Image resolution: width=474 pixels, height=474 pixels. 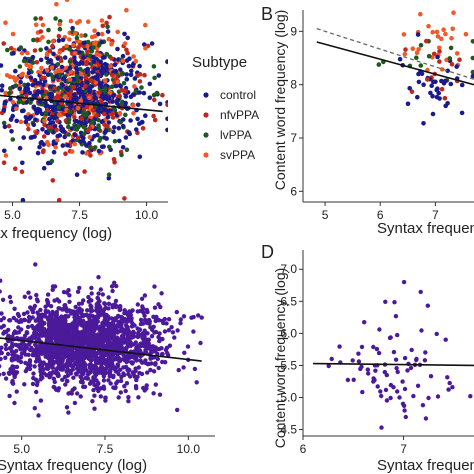 What do you see at coordinates (21, 449) in the screenshot?
I see `x-tick-label: 5.0` at bounding box center [21, 449].